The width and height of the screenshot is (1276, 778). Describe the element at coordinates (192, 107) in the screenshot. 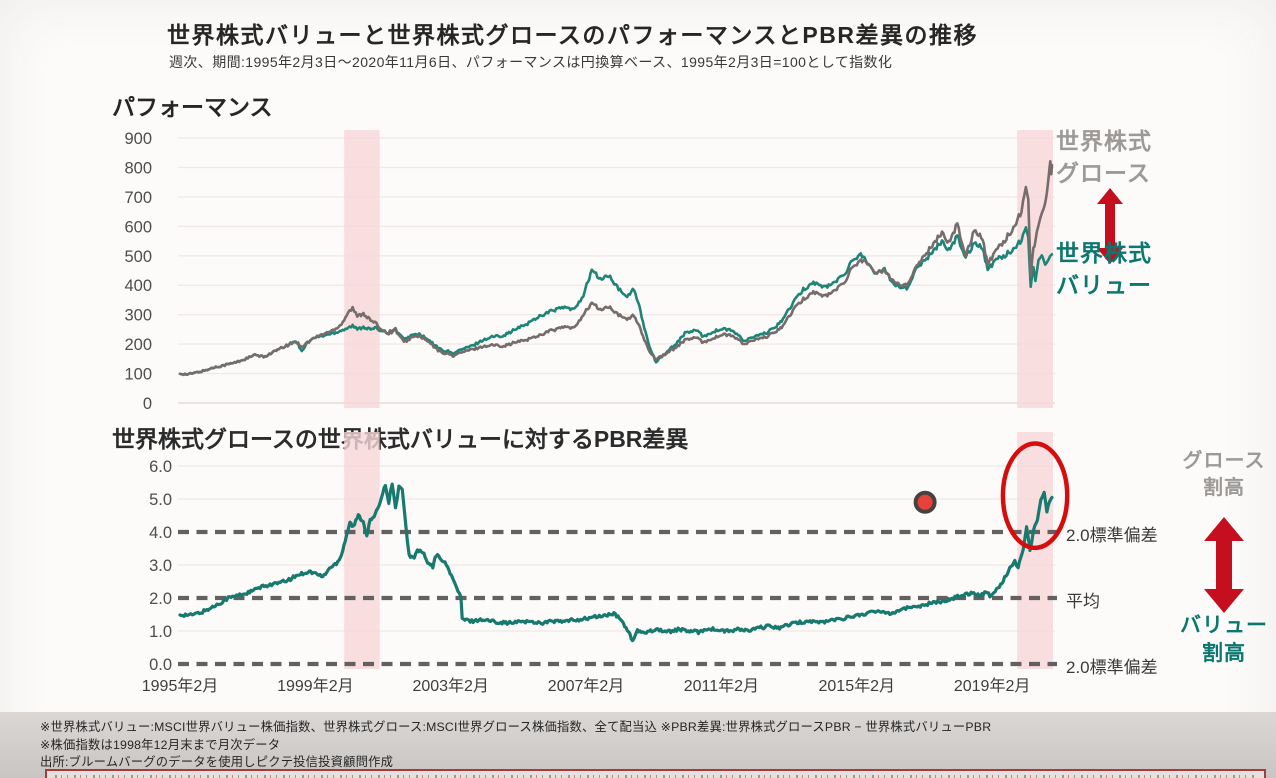

I see `performance-chart-title: パフォーマンス` at that location.